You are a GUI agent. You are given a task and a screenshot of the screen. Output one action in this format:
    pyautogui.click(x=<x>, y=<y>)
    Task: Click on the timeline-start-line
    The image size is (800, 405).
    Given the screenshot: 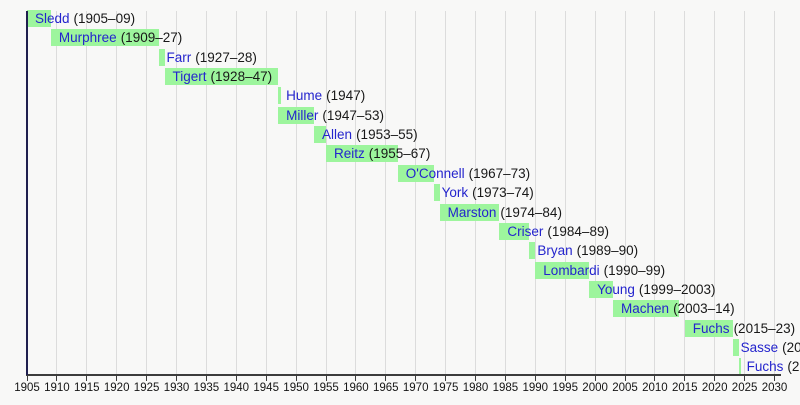 What is the action you would take?
    pyautogui.click(x=27, y=193)
    